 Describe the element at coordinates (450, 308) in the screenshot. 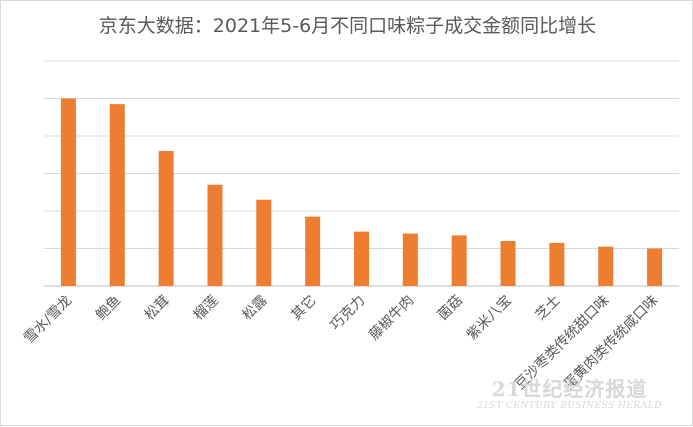

I see `x-tick-label: 菌菇` at that location.